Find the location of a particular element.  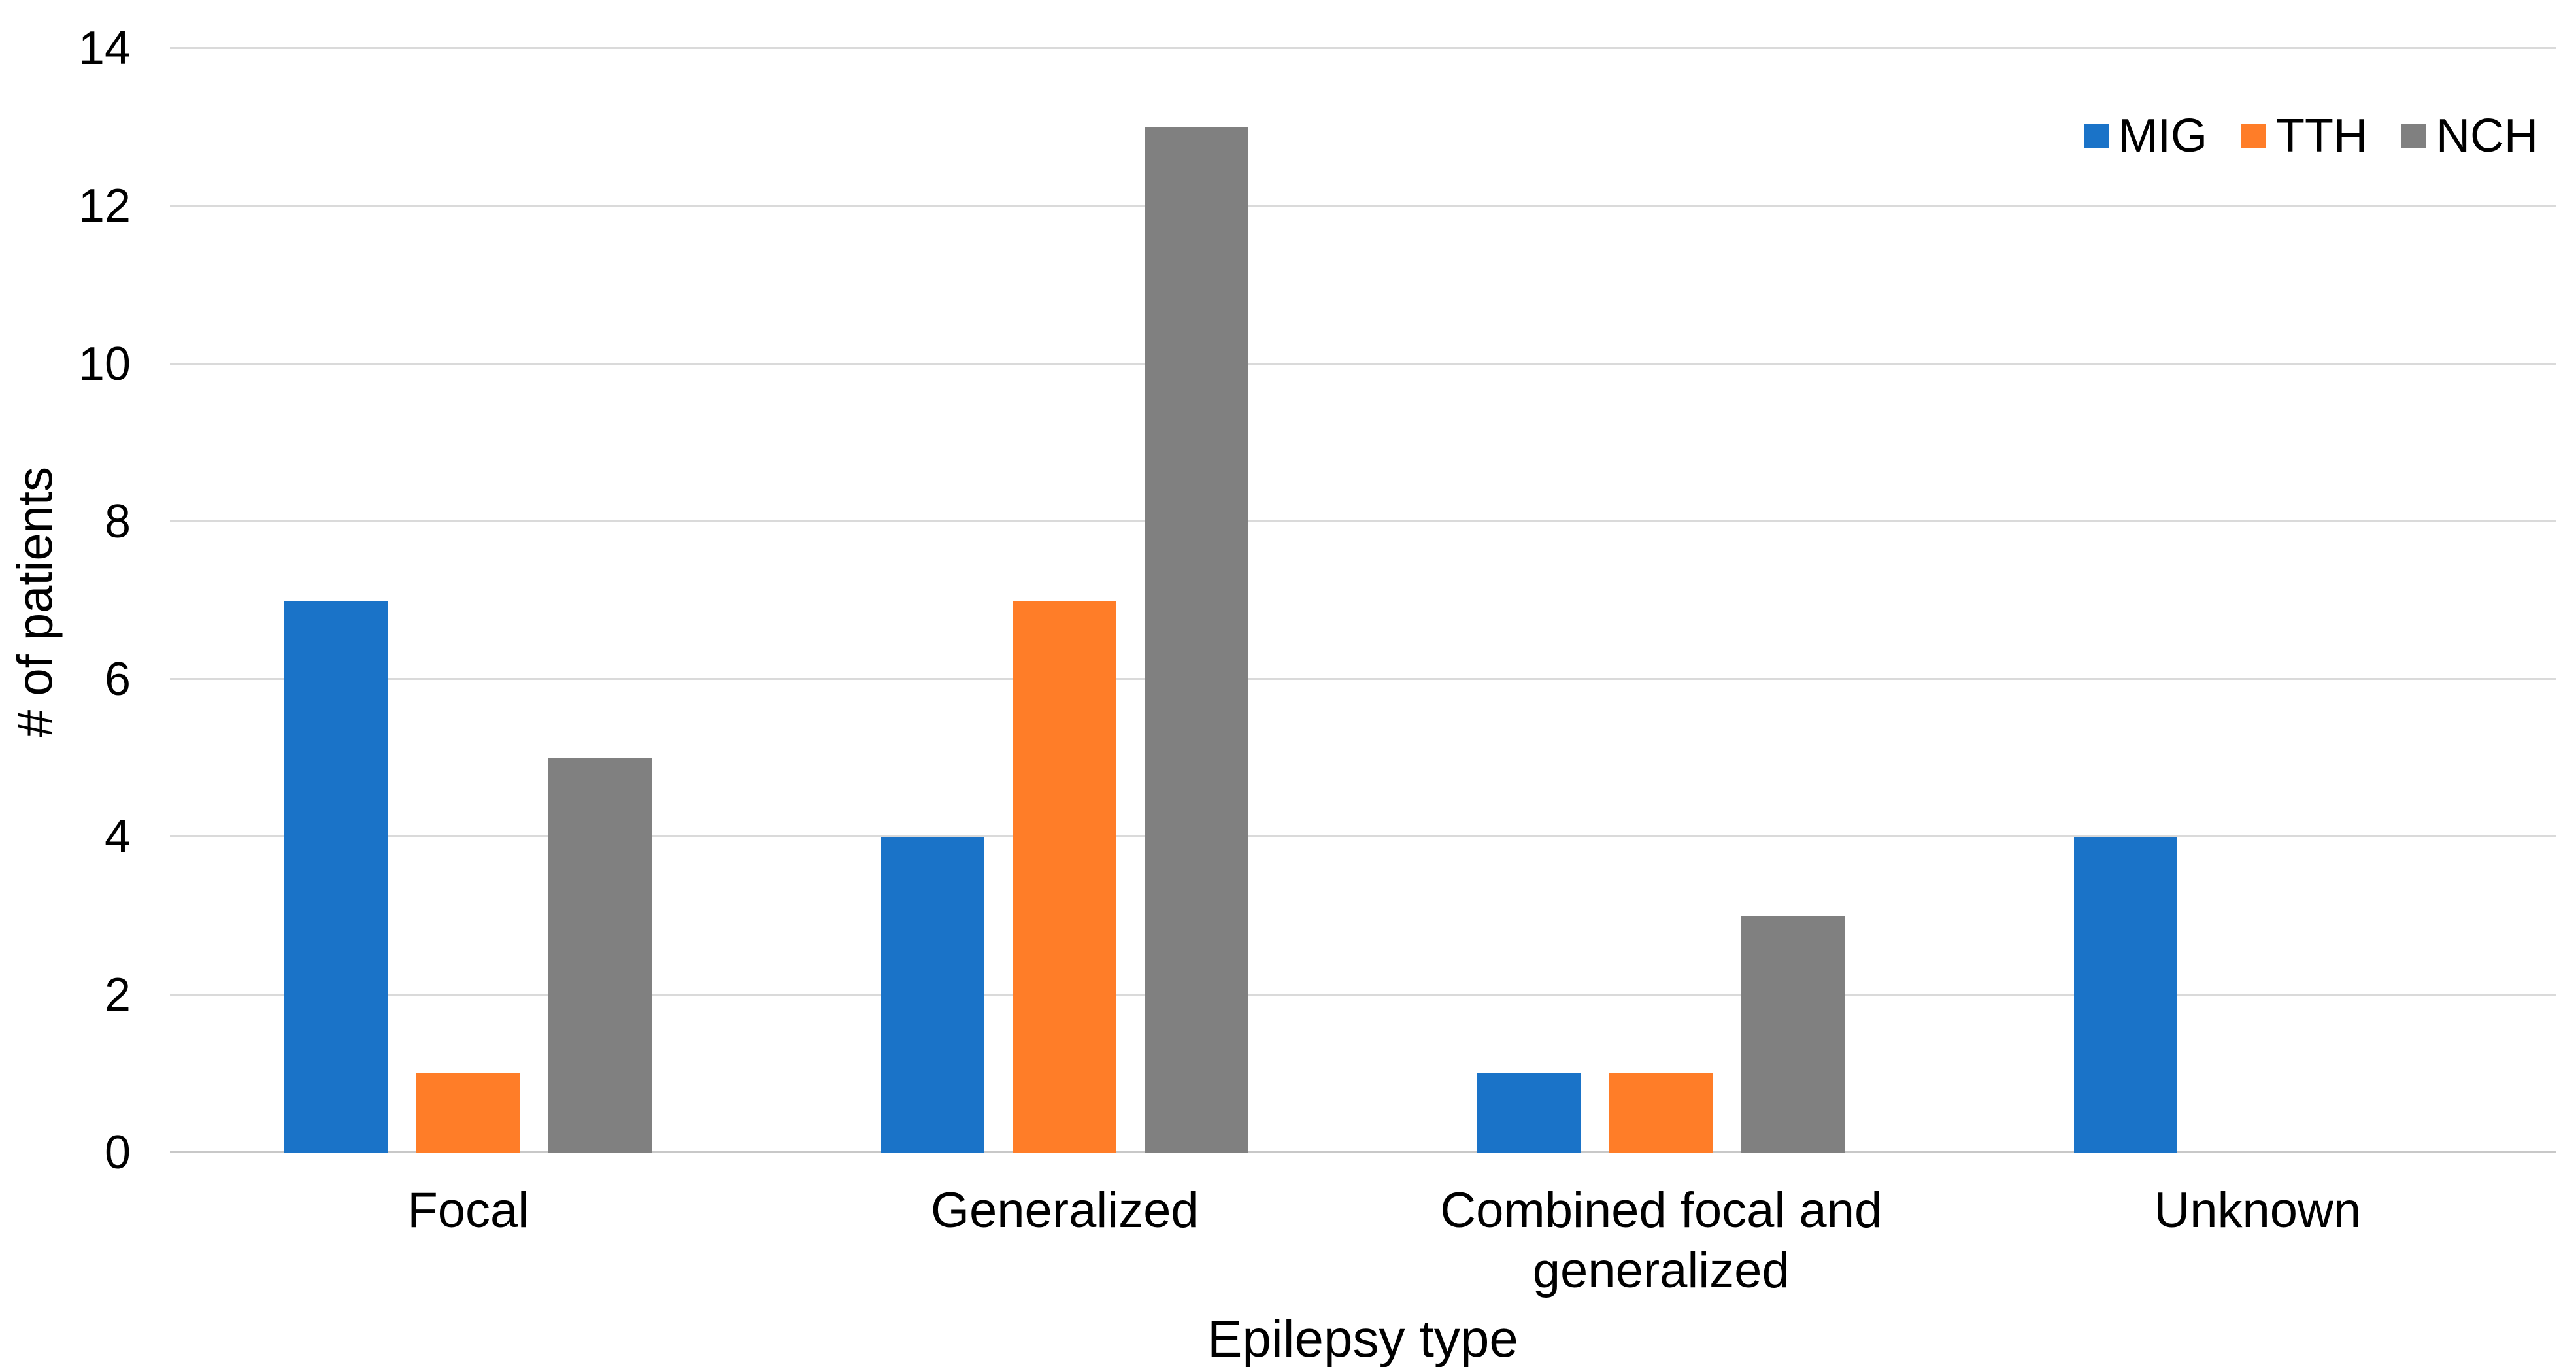

category-label: Unknown is located at coordinates (2258, 1210).